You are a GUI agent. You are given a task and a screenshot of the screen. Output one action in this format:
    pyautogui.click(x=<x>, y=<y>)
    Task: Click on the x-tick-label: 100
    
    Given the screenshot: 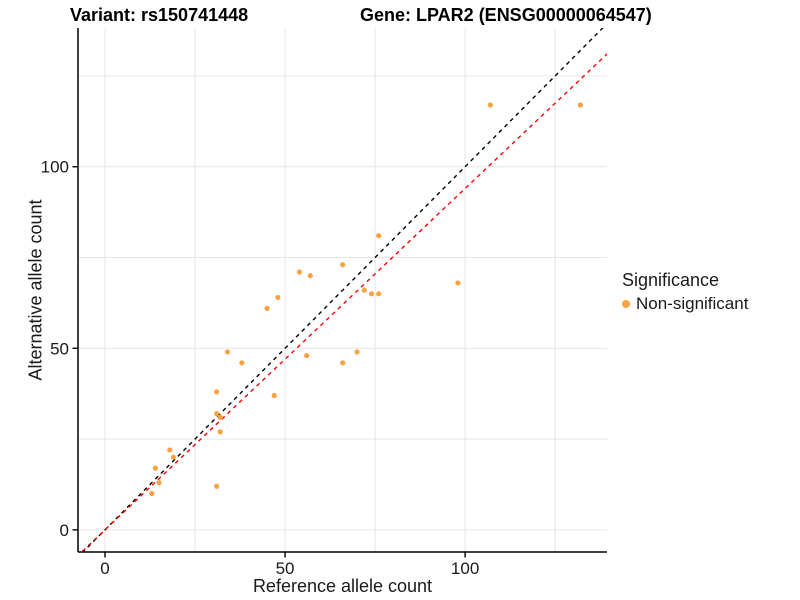 What is the action you would take?
    pyautogui.click(x=465, y=568)
    